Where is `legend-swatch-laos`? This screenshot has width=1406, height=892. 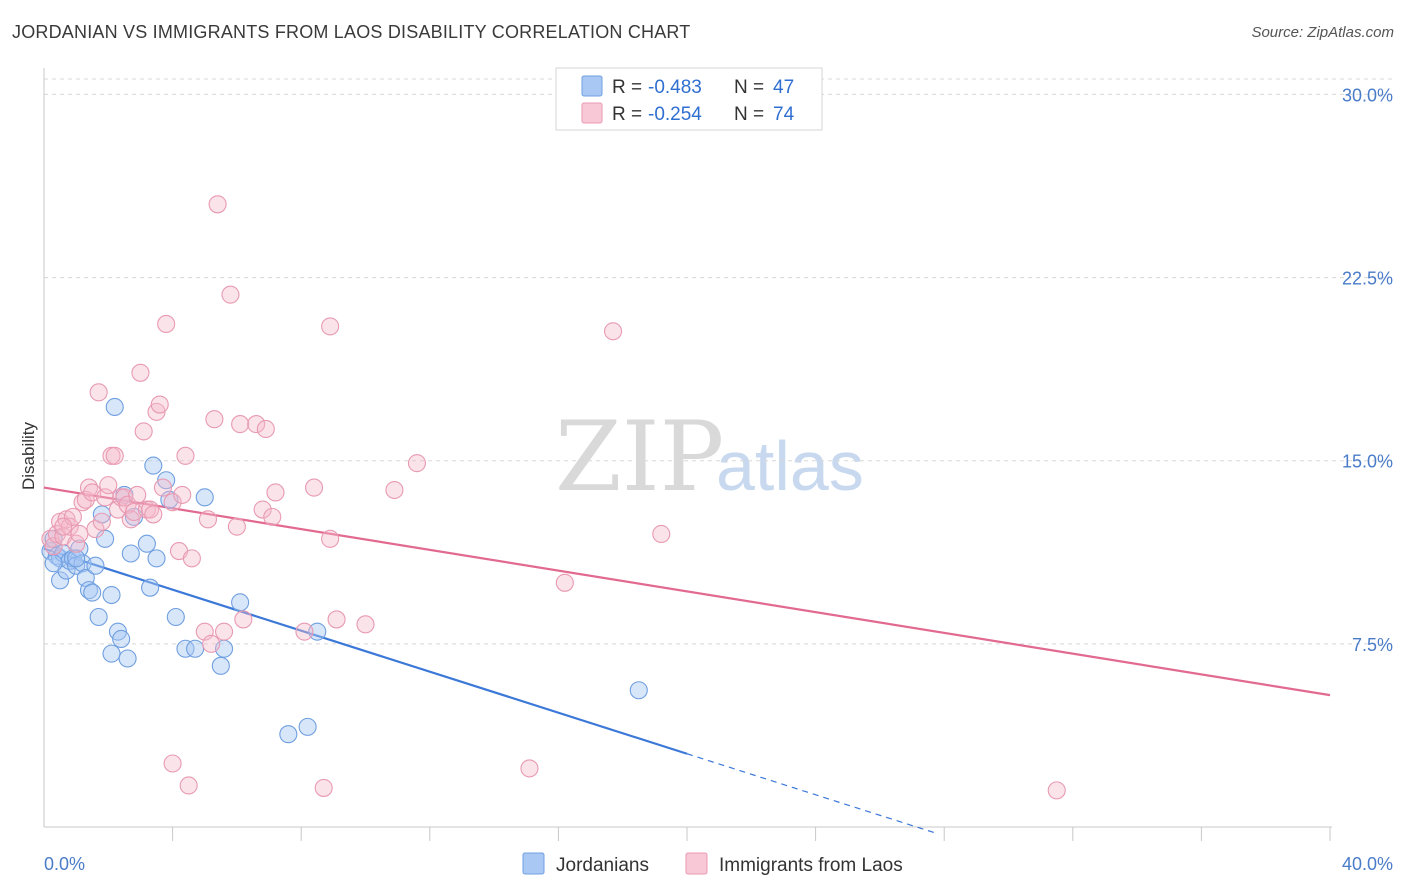 legend-swatch-laos is located at coordinates (592, 113).